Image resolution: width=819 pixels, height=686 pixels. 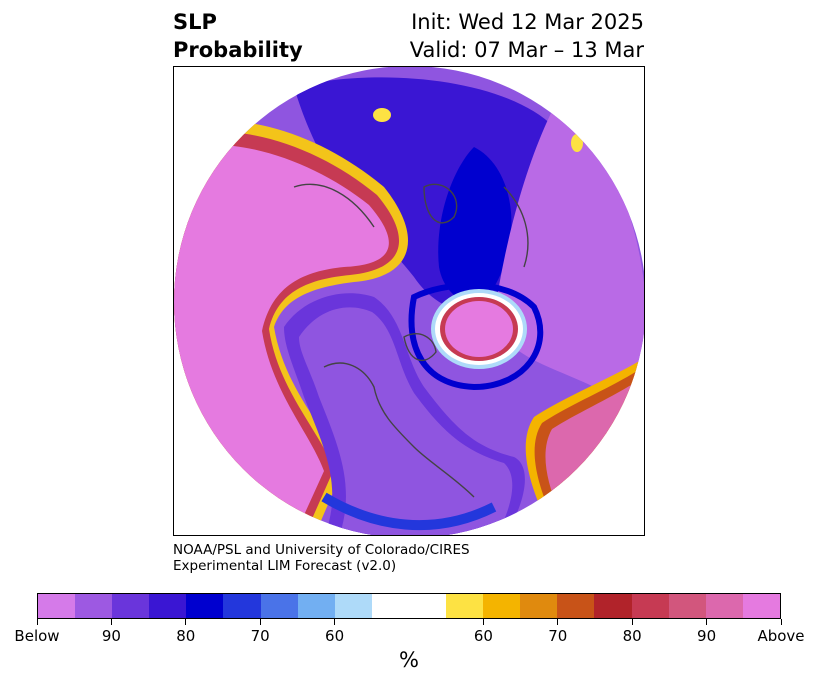 I want to click on title-line-2: Probability, so click(x=238, y=50).